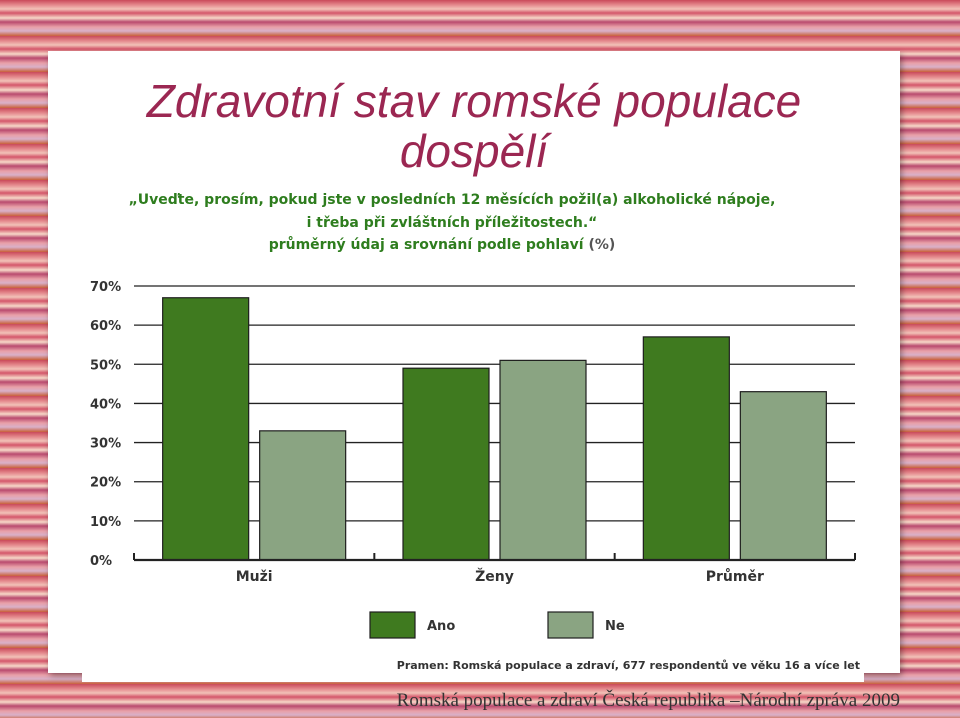 The height and width of the screenshot is (718, 960). What do you see at coordinates (441, 626) in the screenshot?
I see `legend-label-ano: Ano` at bounding box center [441, 626].